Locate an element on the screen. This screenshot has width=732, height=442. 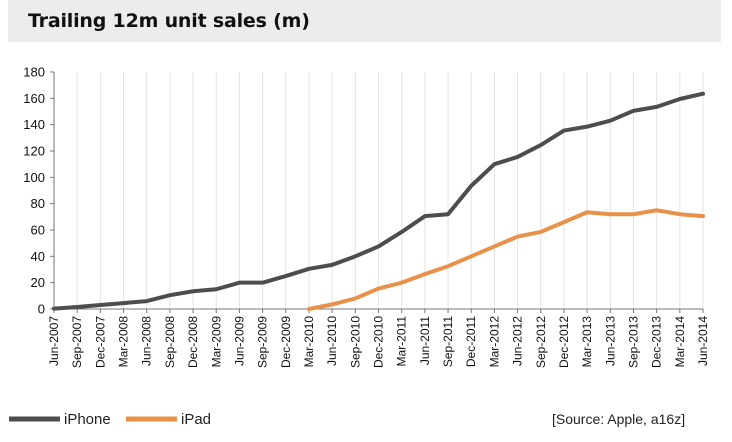
x-tick-label: Sep-2012 is located at coordinates (541, 342).